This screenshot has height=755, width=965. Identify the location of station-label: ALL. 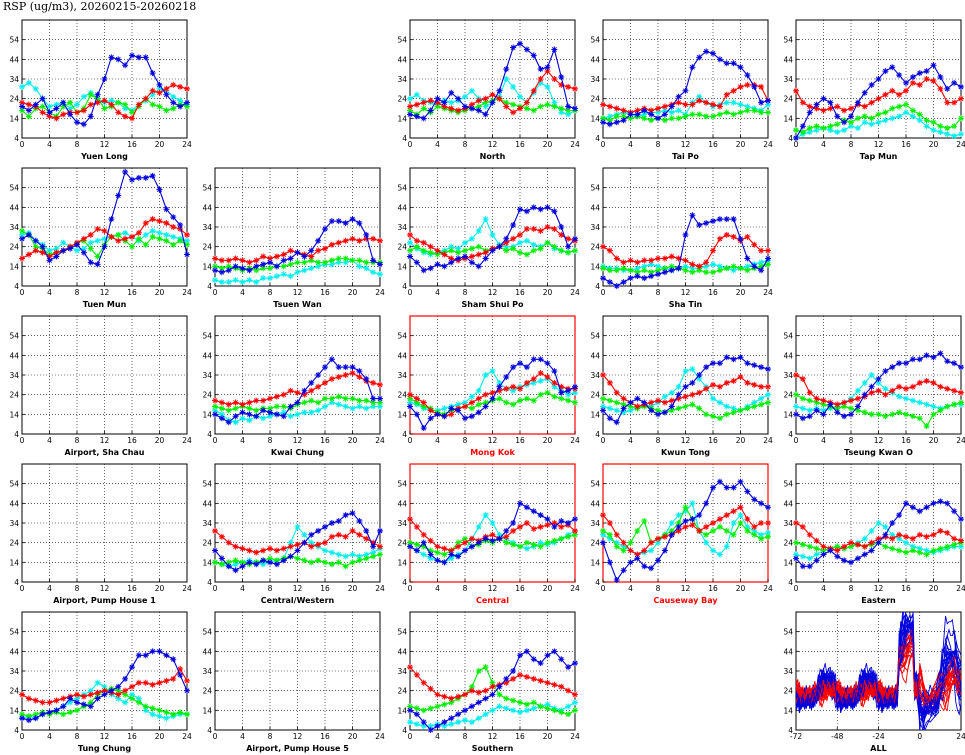
(878, 748).